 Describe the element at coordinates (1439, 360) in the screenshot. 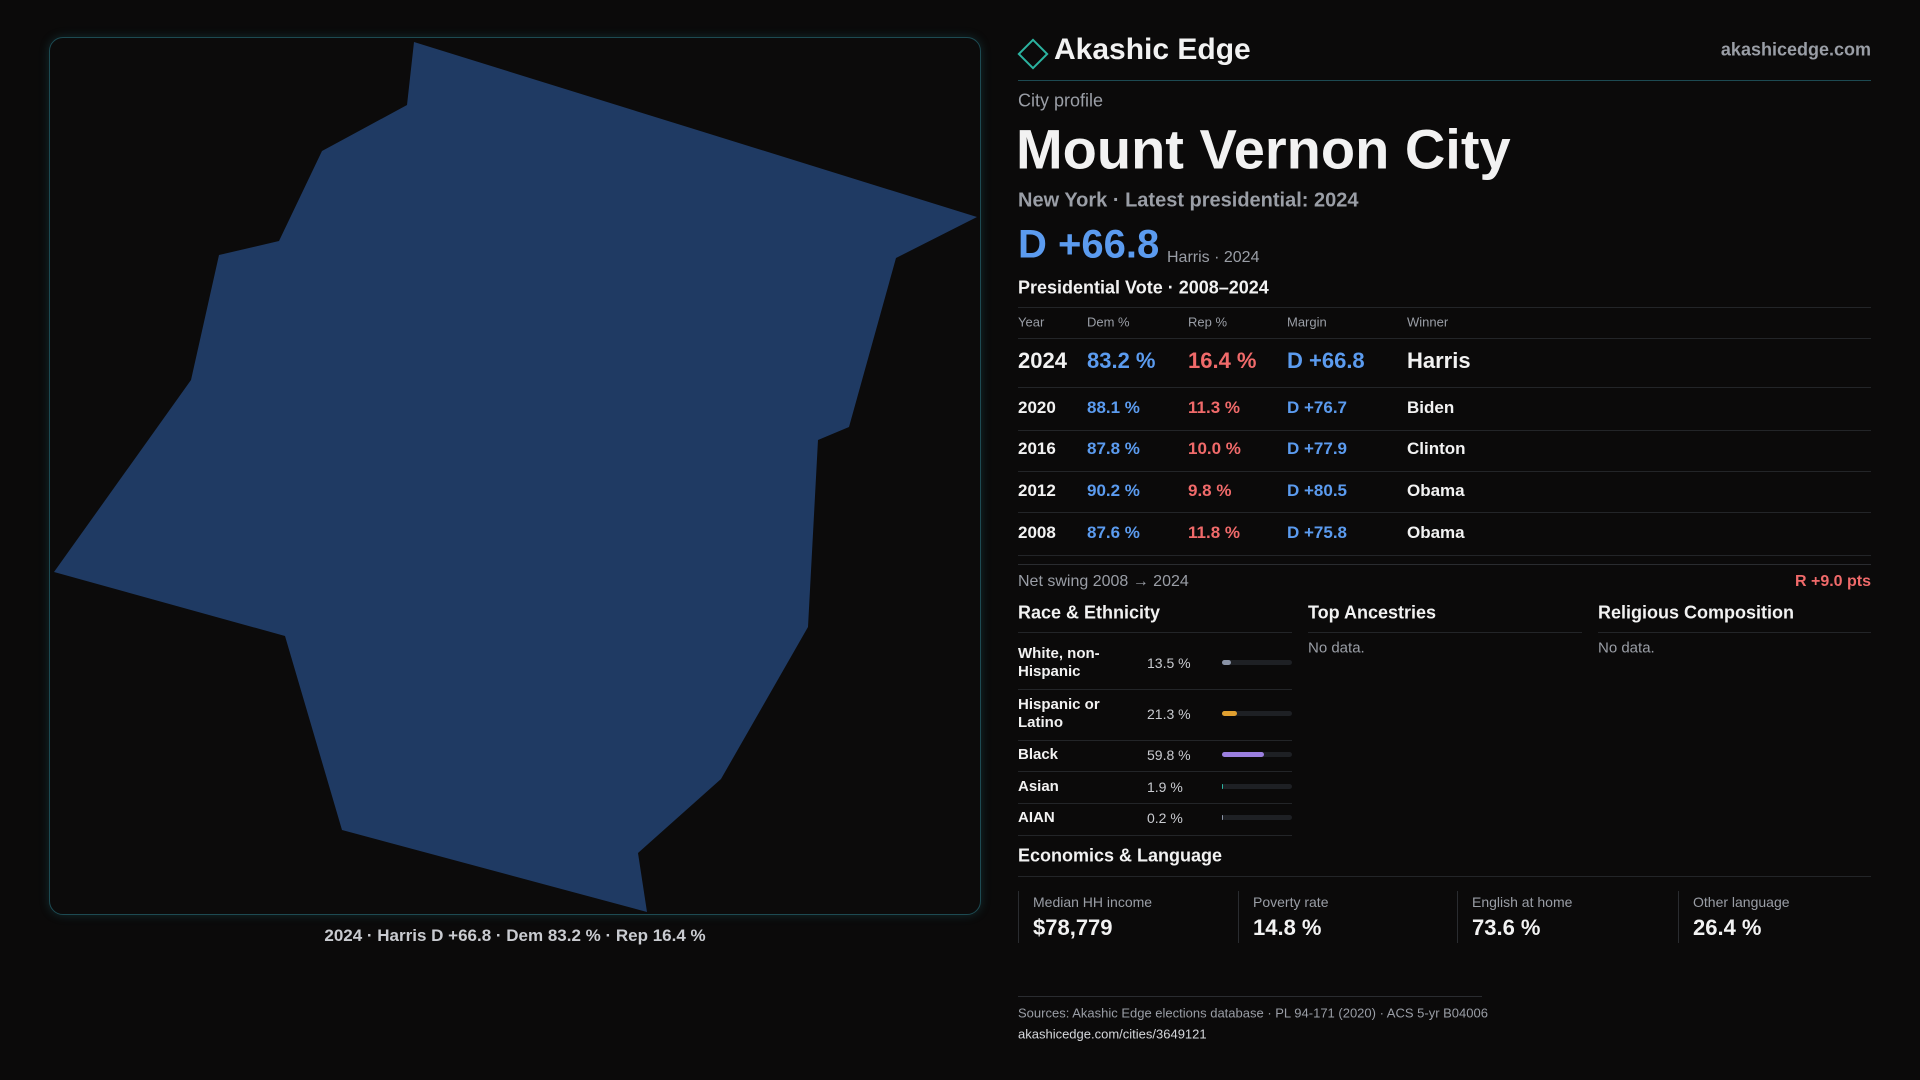

I see `table-cell: Harris` at that location.